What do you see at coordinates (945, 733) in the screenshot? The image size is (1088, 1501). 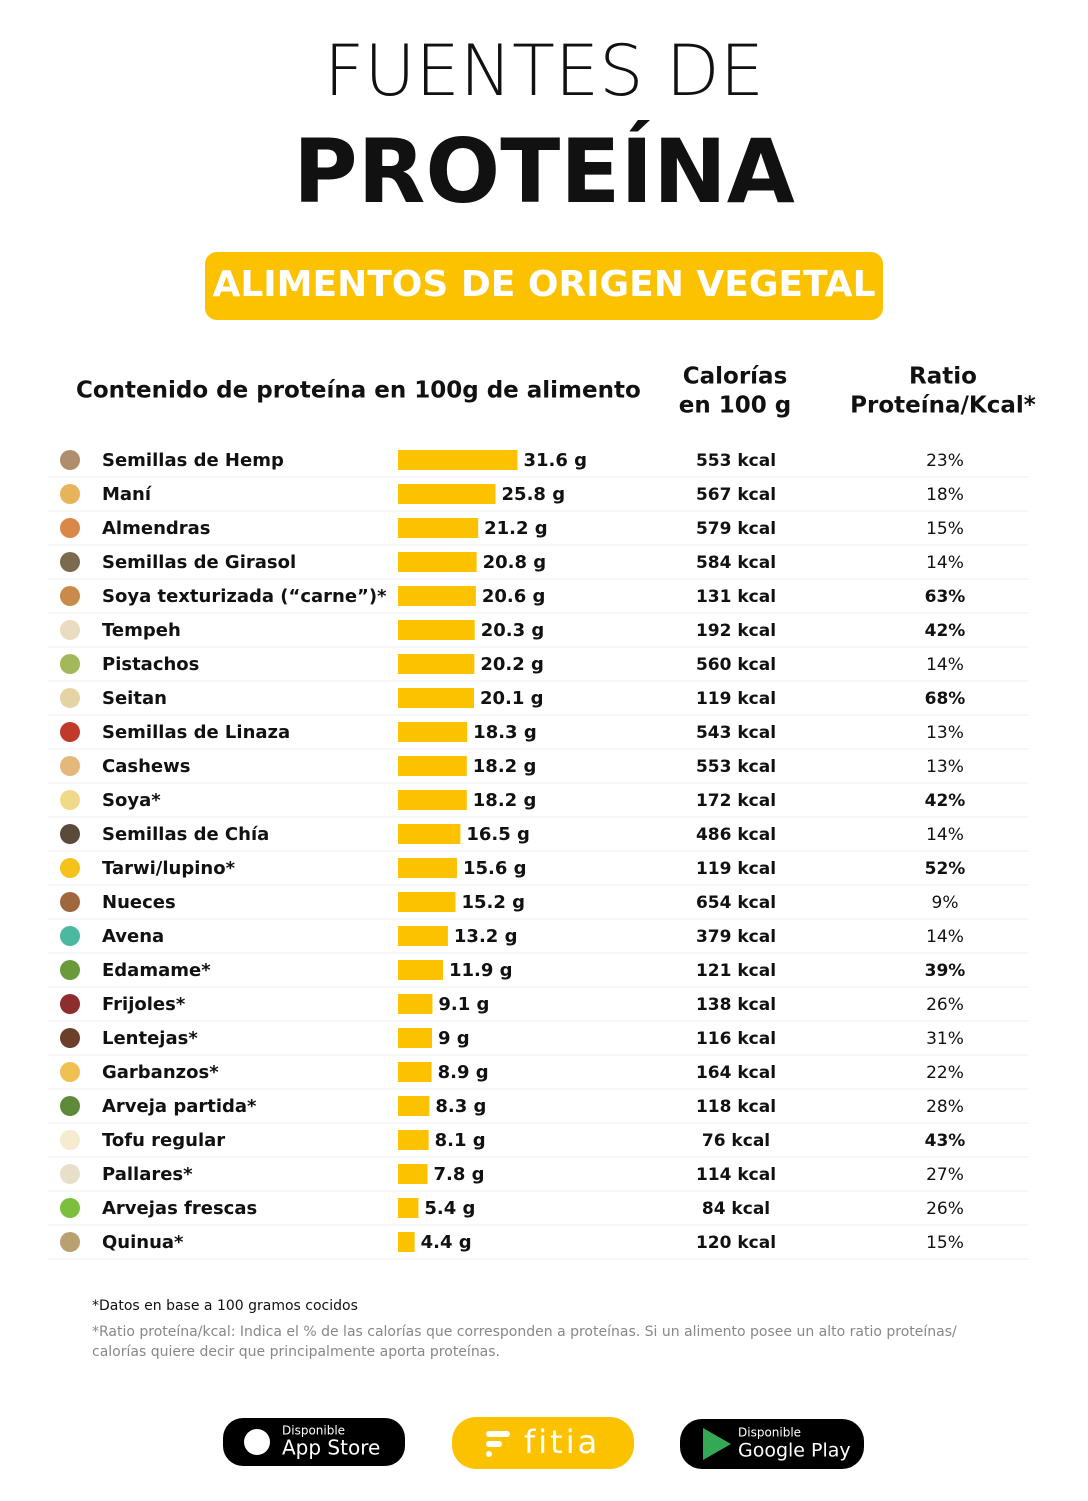 I see `ratio: 13%` at bounding box center [945, 733].